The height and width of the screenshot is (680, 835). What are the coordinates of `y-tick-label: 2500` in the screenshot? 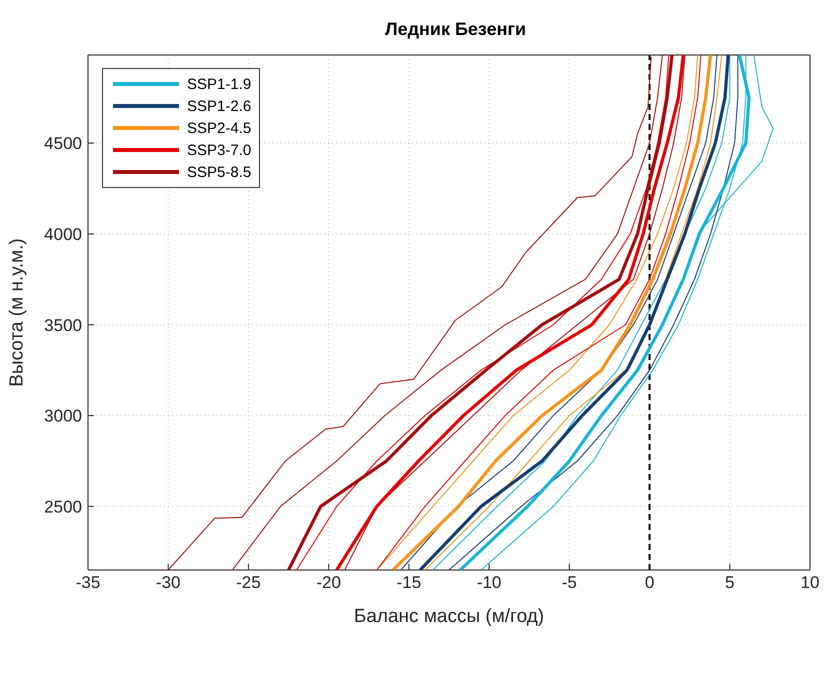 It's located at (63, 506).